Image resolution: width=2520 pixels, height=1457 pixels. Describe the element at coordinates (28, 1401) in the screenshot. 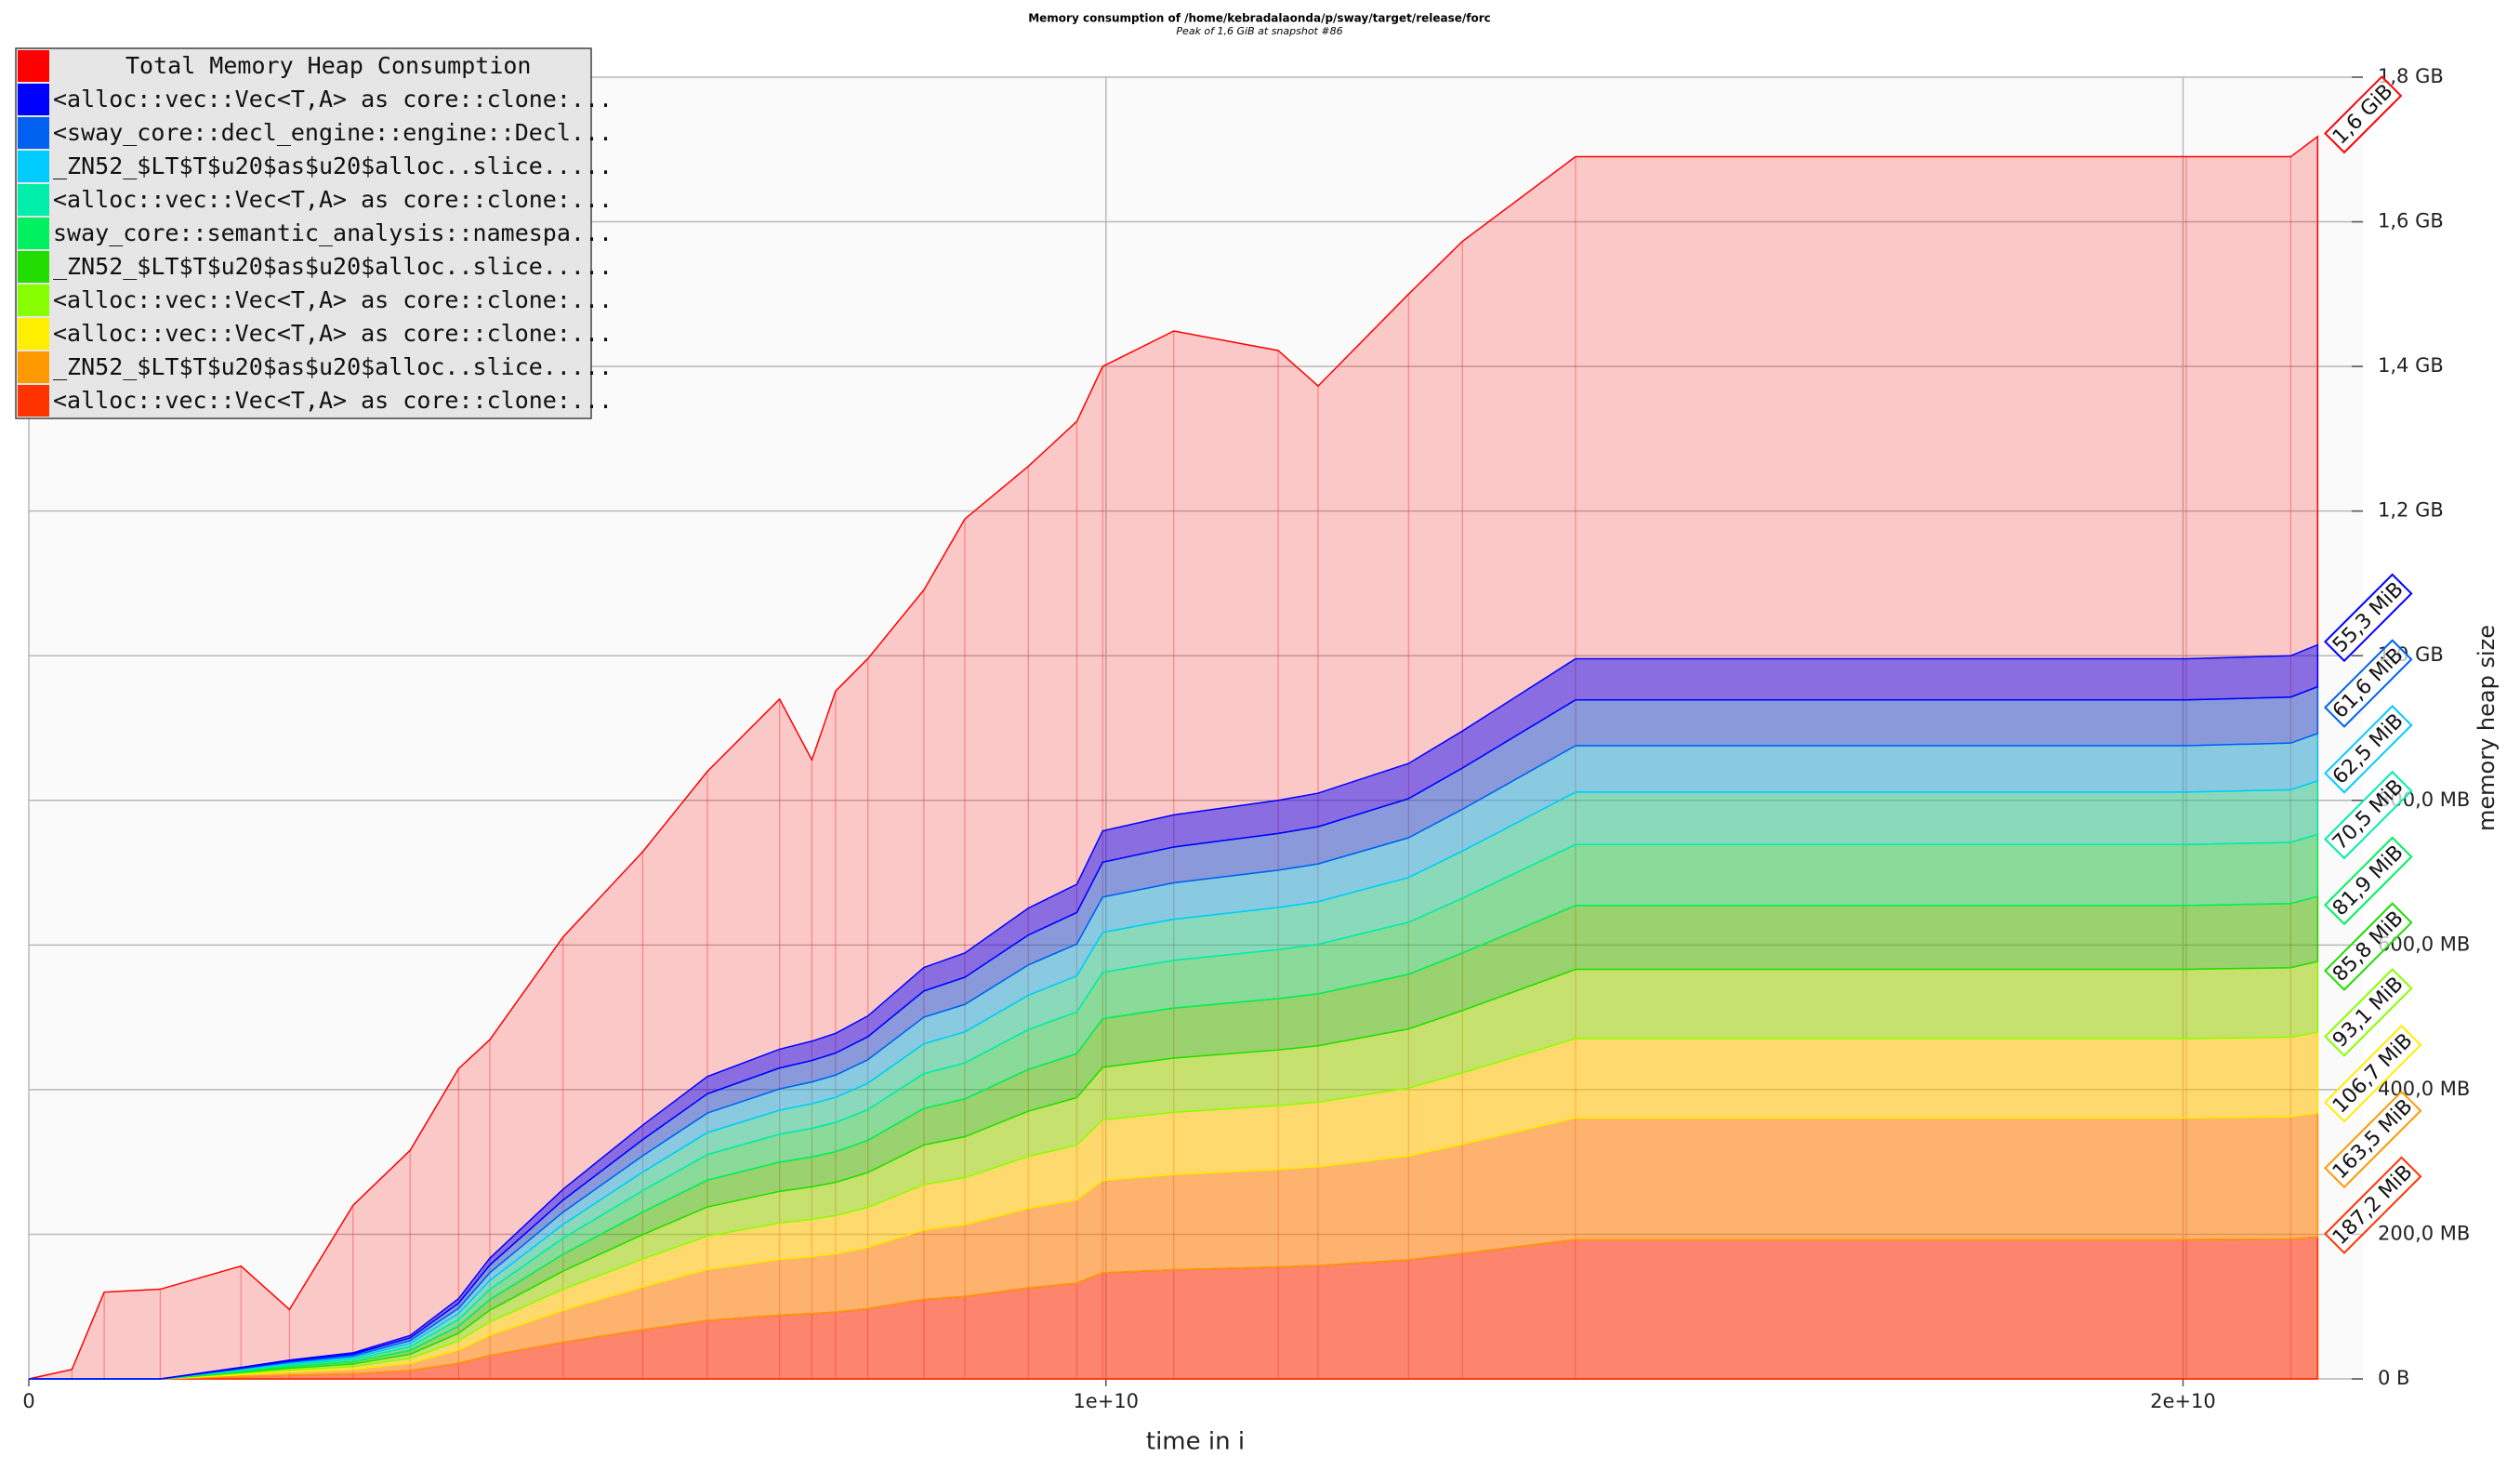

I see `x-tick-label: 0` at that location.